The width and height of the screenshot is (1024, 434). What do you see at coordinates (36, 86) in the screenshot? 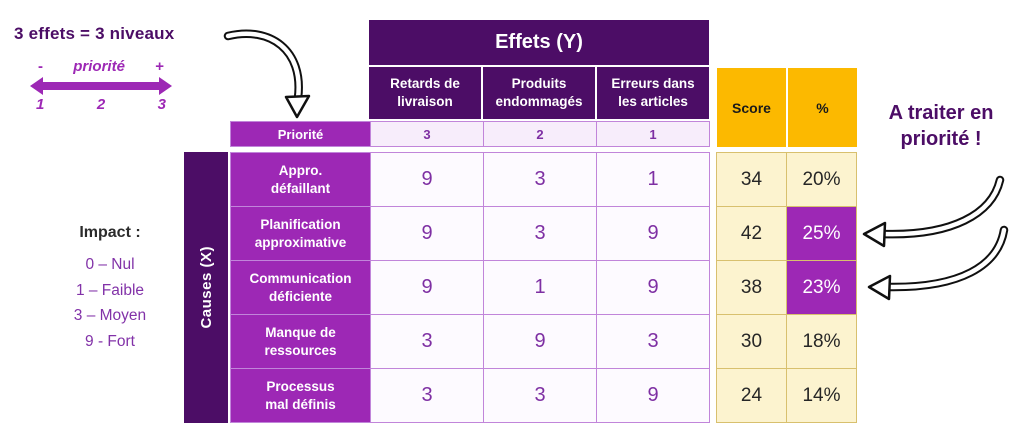
I see `arrowhead-left-icon` at bounding box center [36, 86].